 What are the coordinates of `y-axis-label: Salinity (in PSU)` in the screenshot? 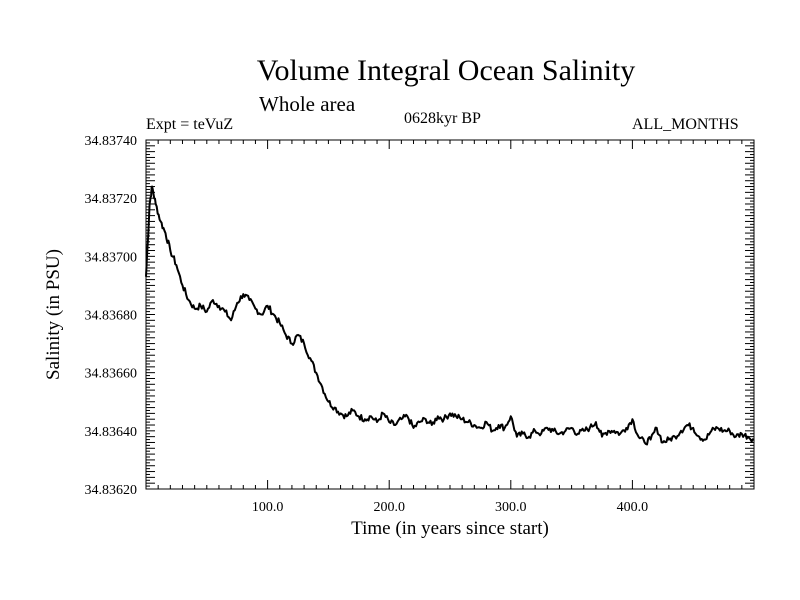 It's located at (53, 314).